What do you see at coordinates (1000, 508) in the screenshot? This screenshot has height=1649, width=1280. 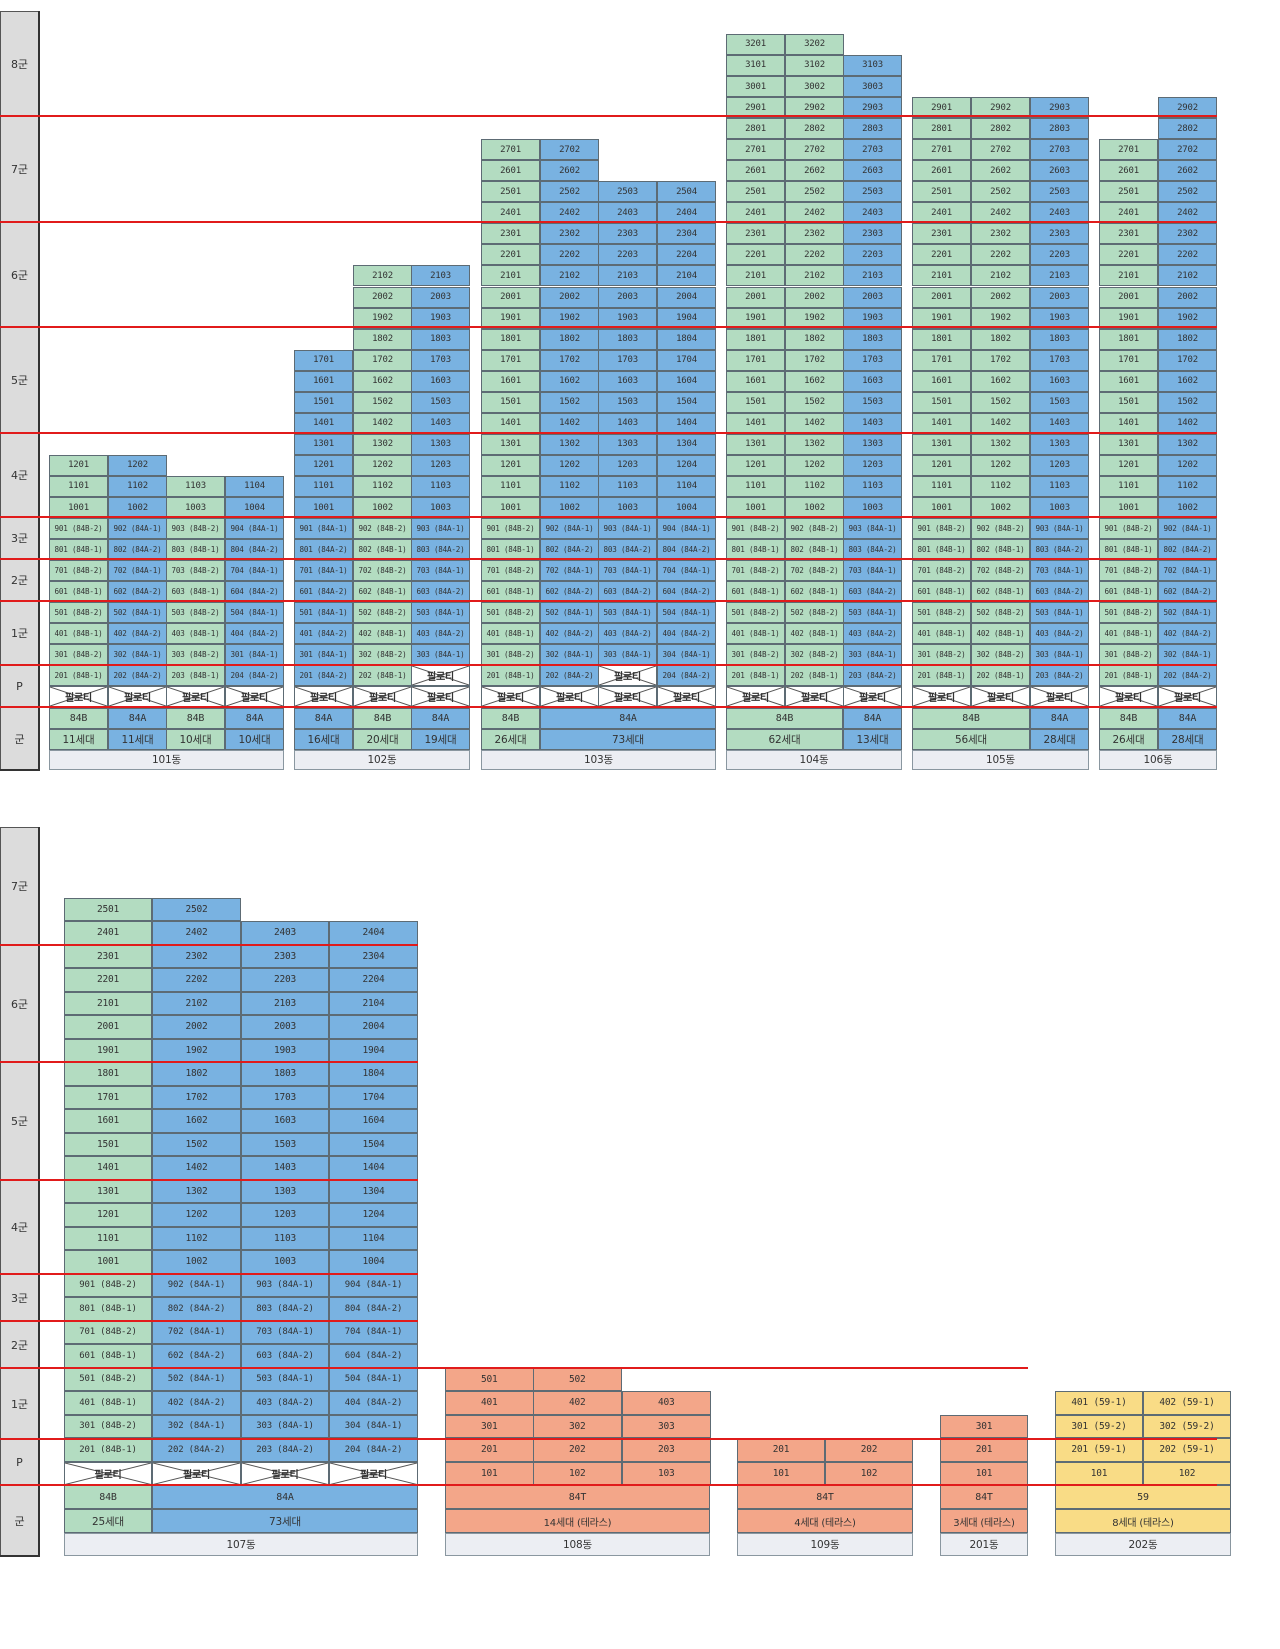 I see `unit-cell: 1002` at bounding box center [1000, 508].